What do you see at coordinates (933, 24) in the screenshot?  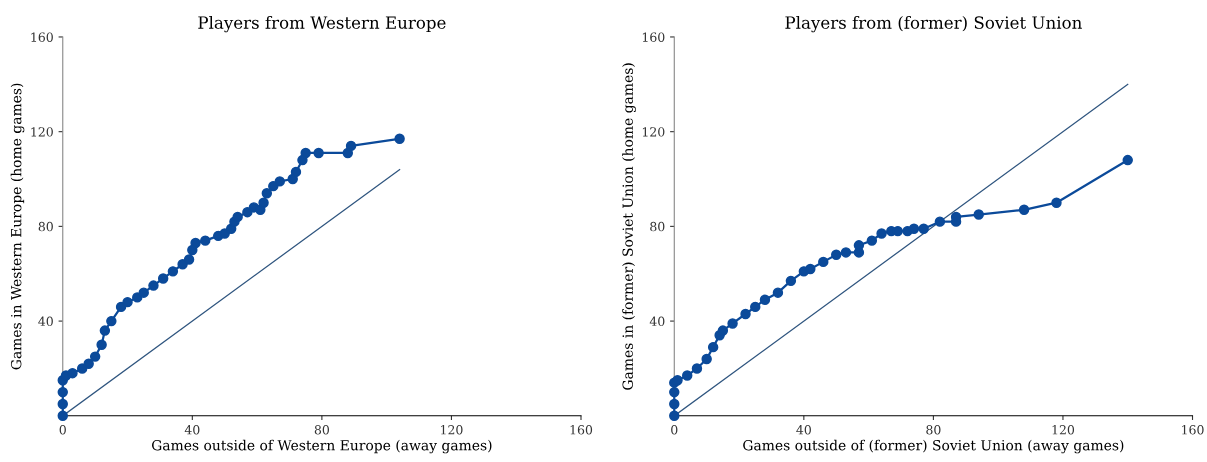 I see `chart-title: Players from (former) Soviet Union` at bounding box center [933, 24].